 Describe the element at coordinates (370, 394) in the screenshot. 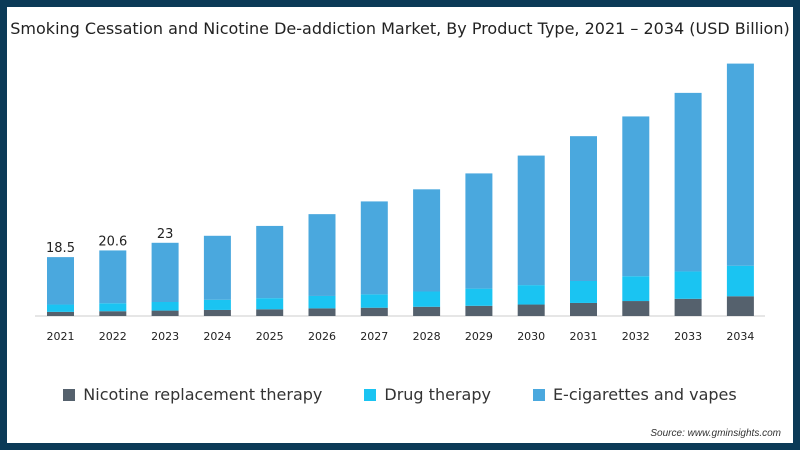

I see `legend-swatch-drug` at that location.